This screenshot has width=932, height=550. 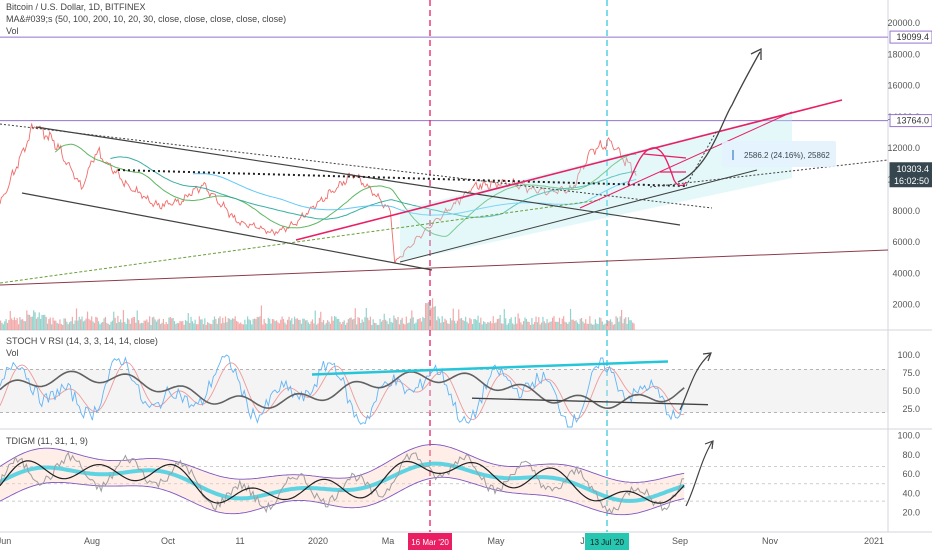 I want to click on date-marker-label: 16 Mar '20, so click(x=430, y=542).